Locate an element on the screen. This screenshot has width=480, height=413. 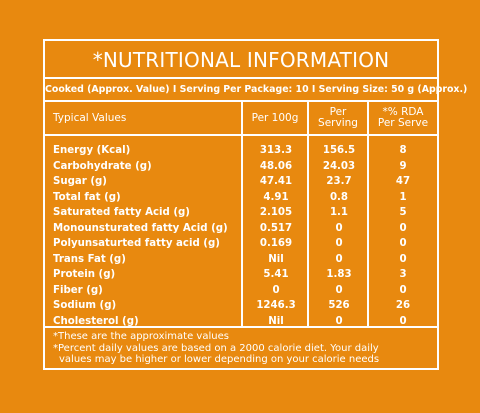
table-row: Trans Fat (g) Nil 0 0 is located at coordinates (241, 260).